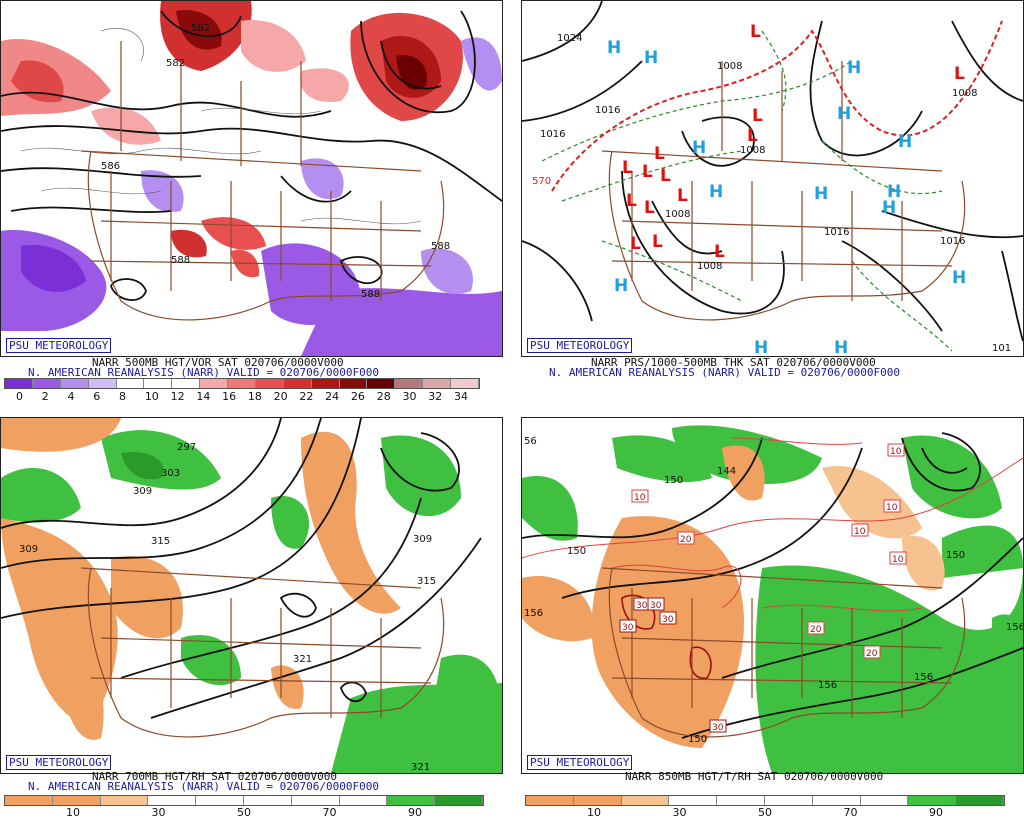 This screenshot has height=819, width=1024. What do you see at coordinates (215, 776) in the screenshot?
I see `title-line1: NARR 700MB HGT/RH SAT 020706/0000V000` at bounding box center [215, 776].